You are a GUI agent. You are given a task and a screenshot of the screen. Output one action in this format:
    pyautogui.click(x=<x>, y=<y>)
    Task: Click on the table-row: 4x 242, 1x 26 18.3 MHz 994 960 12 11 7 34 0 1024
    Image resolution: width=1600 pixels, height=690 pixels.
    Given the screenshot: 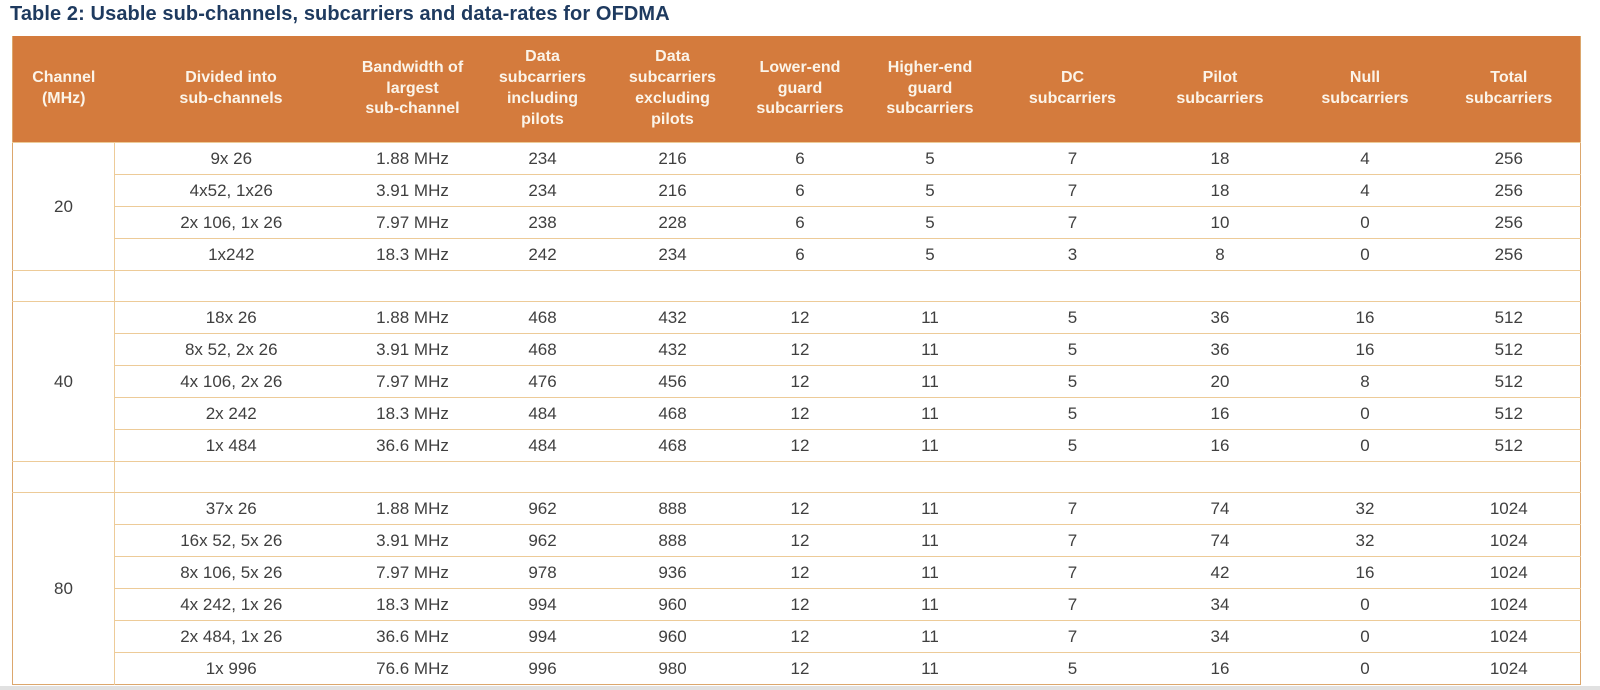 What is the action you would take?
    pyautogui.click(x=797, y=604)
    